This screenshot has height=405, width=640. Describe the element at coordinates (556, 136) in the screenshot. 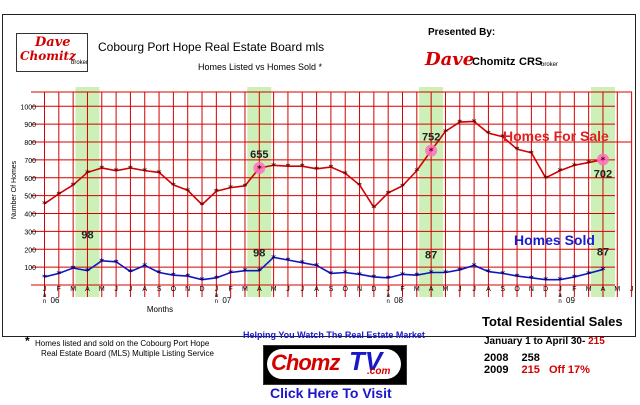

I see `legend-homes-for-sale: Homes For Sale` at that location.